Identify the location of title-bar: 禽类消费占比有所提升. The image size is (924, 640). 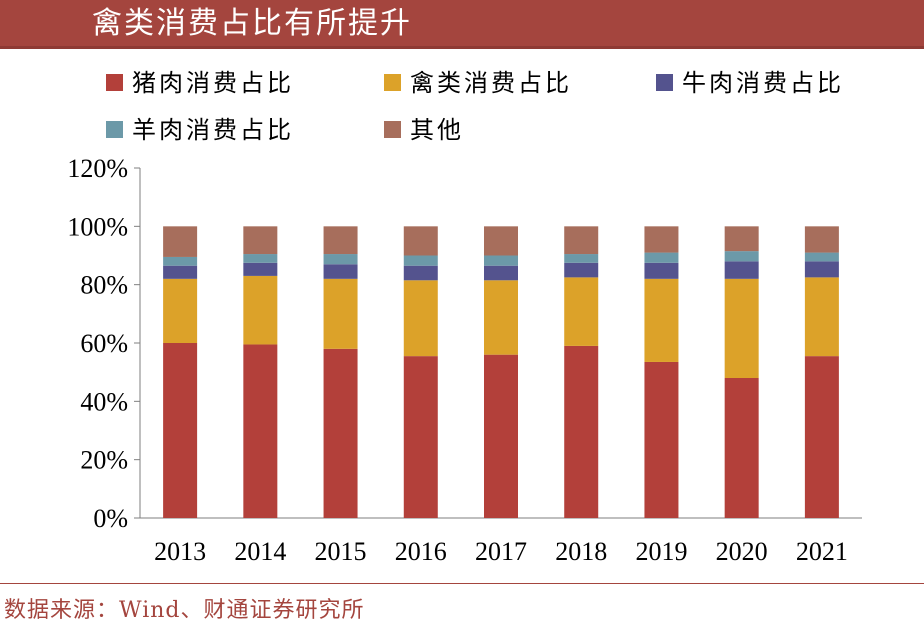
(462, 24).